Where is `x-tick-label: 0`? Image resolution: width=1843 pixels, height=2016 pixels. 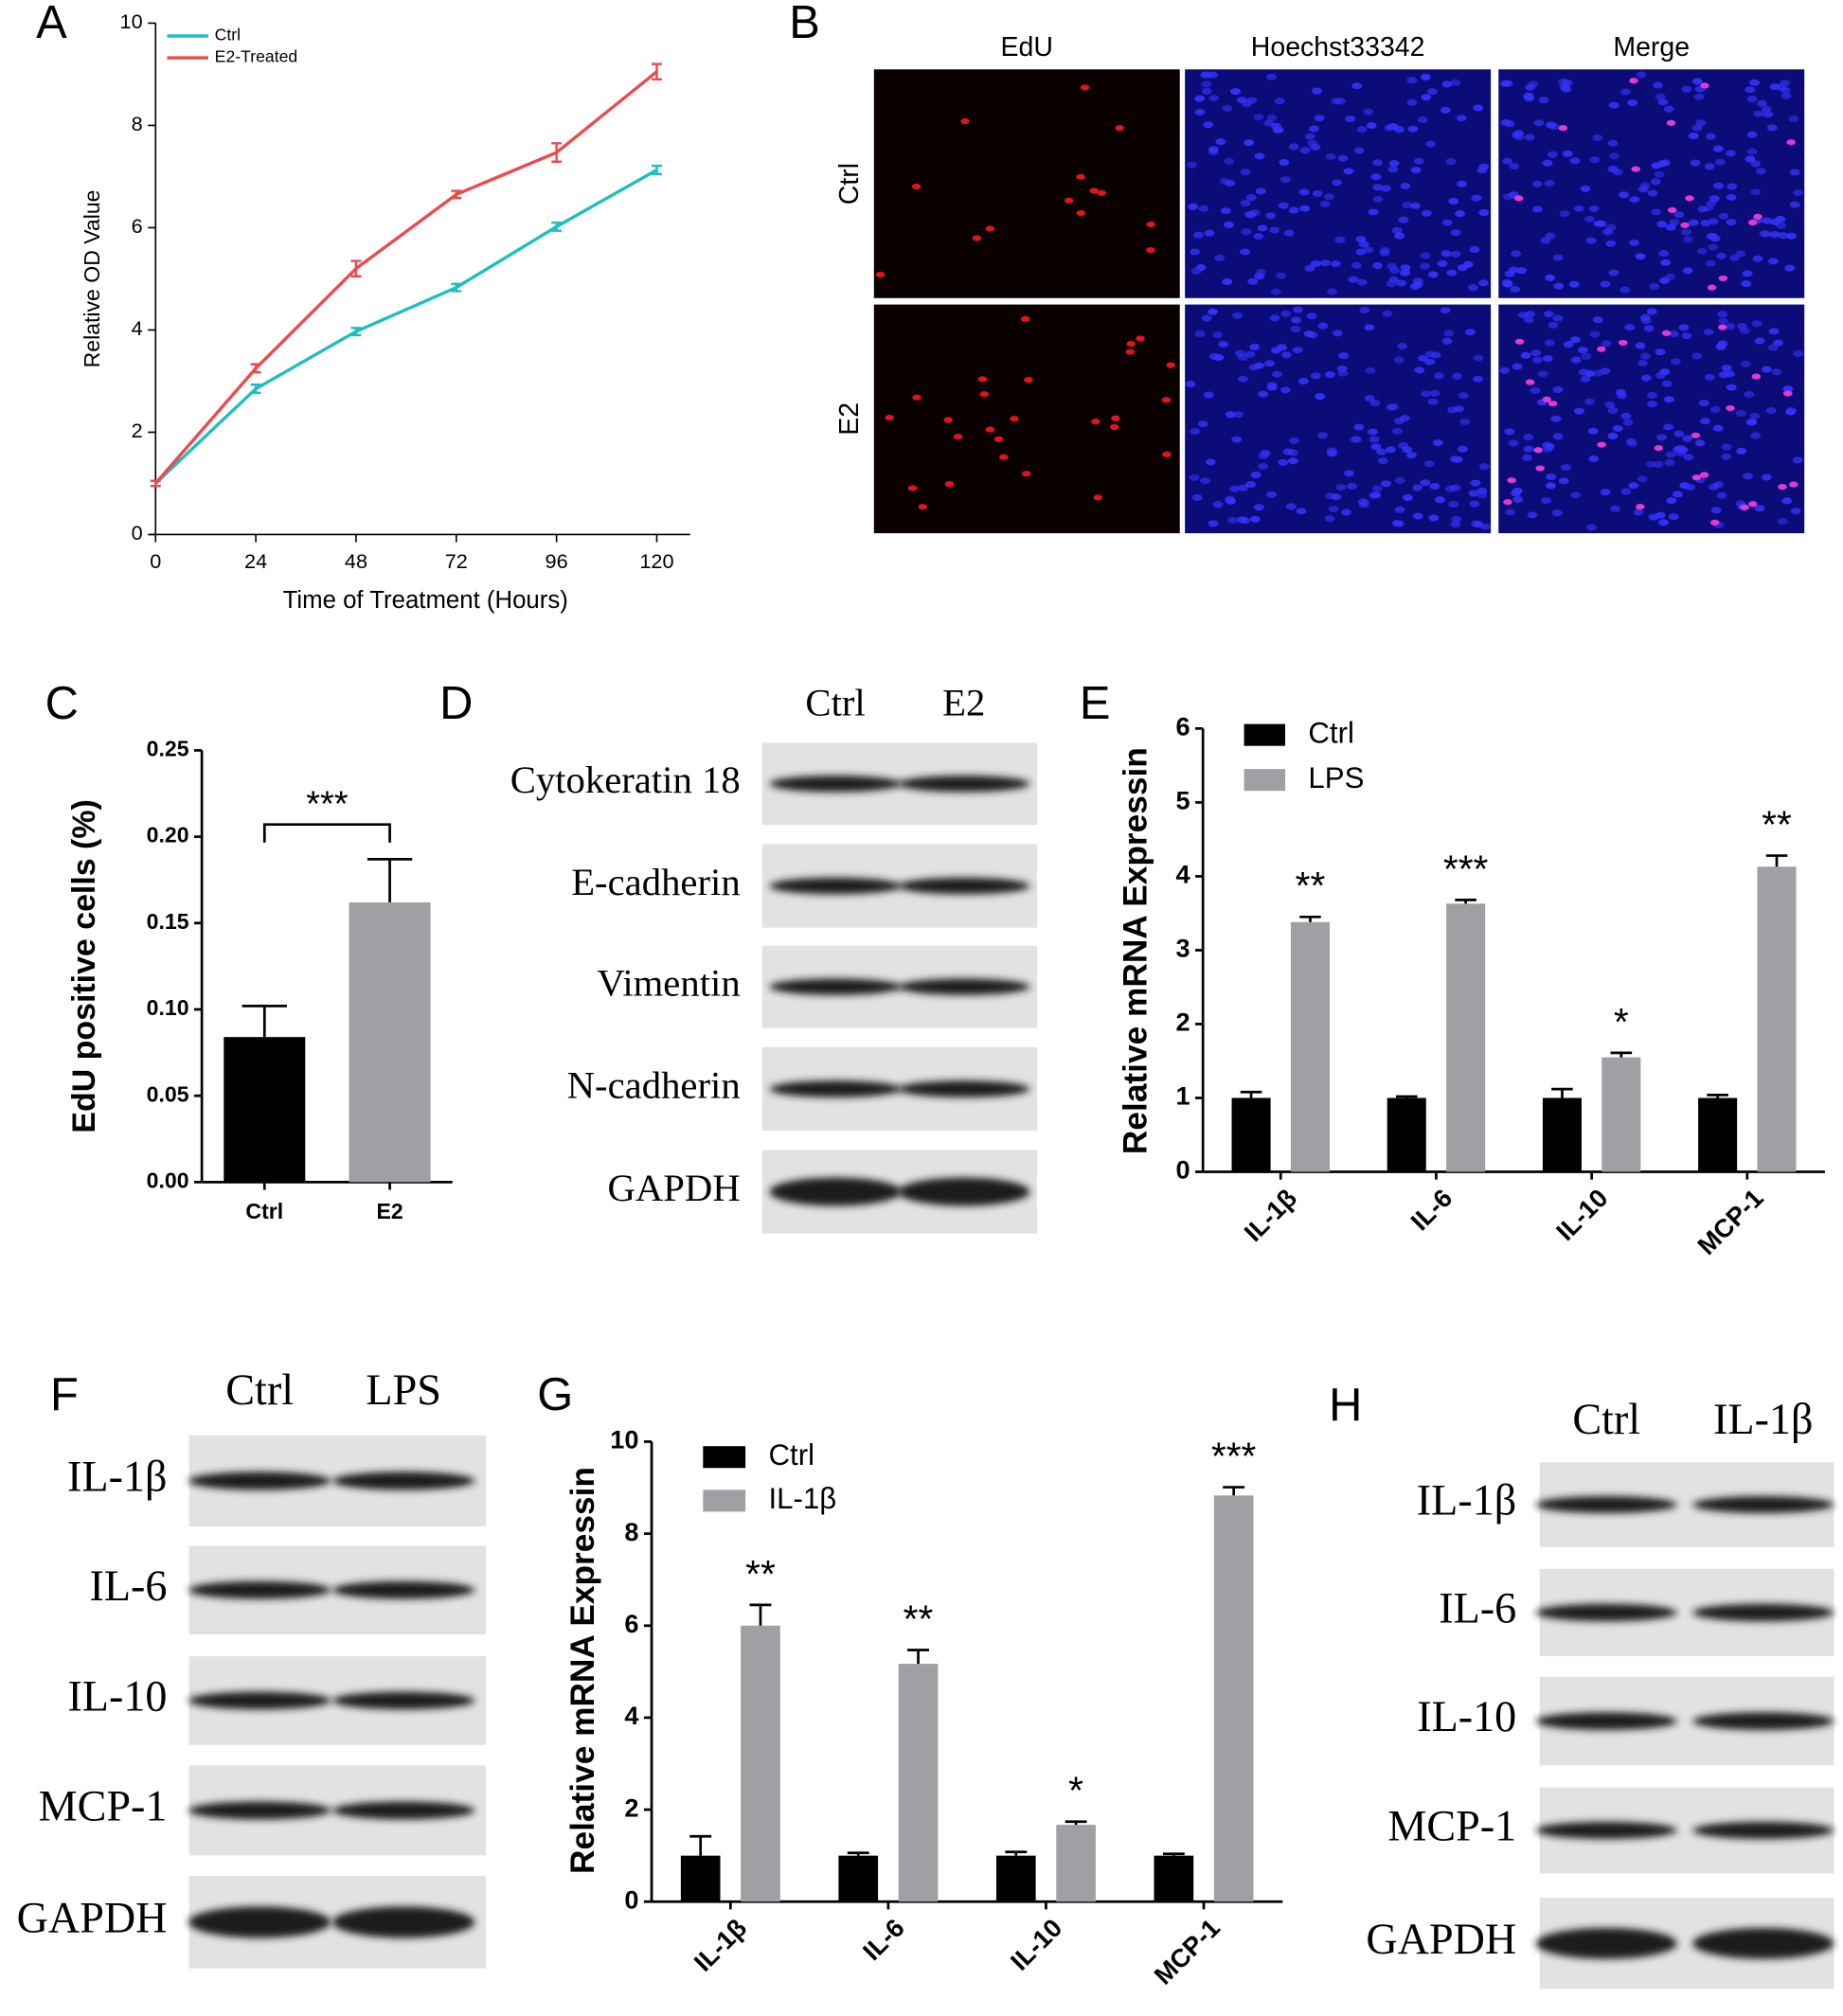 x-tick-label: 0 is located at coordinates (155, 561).